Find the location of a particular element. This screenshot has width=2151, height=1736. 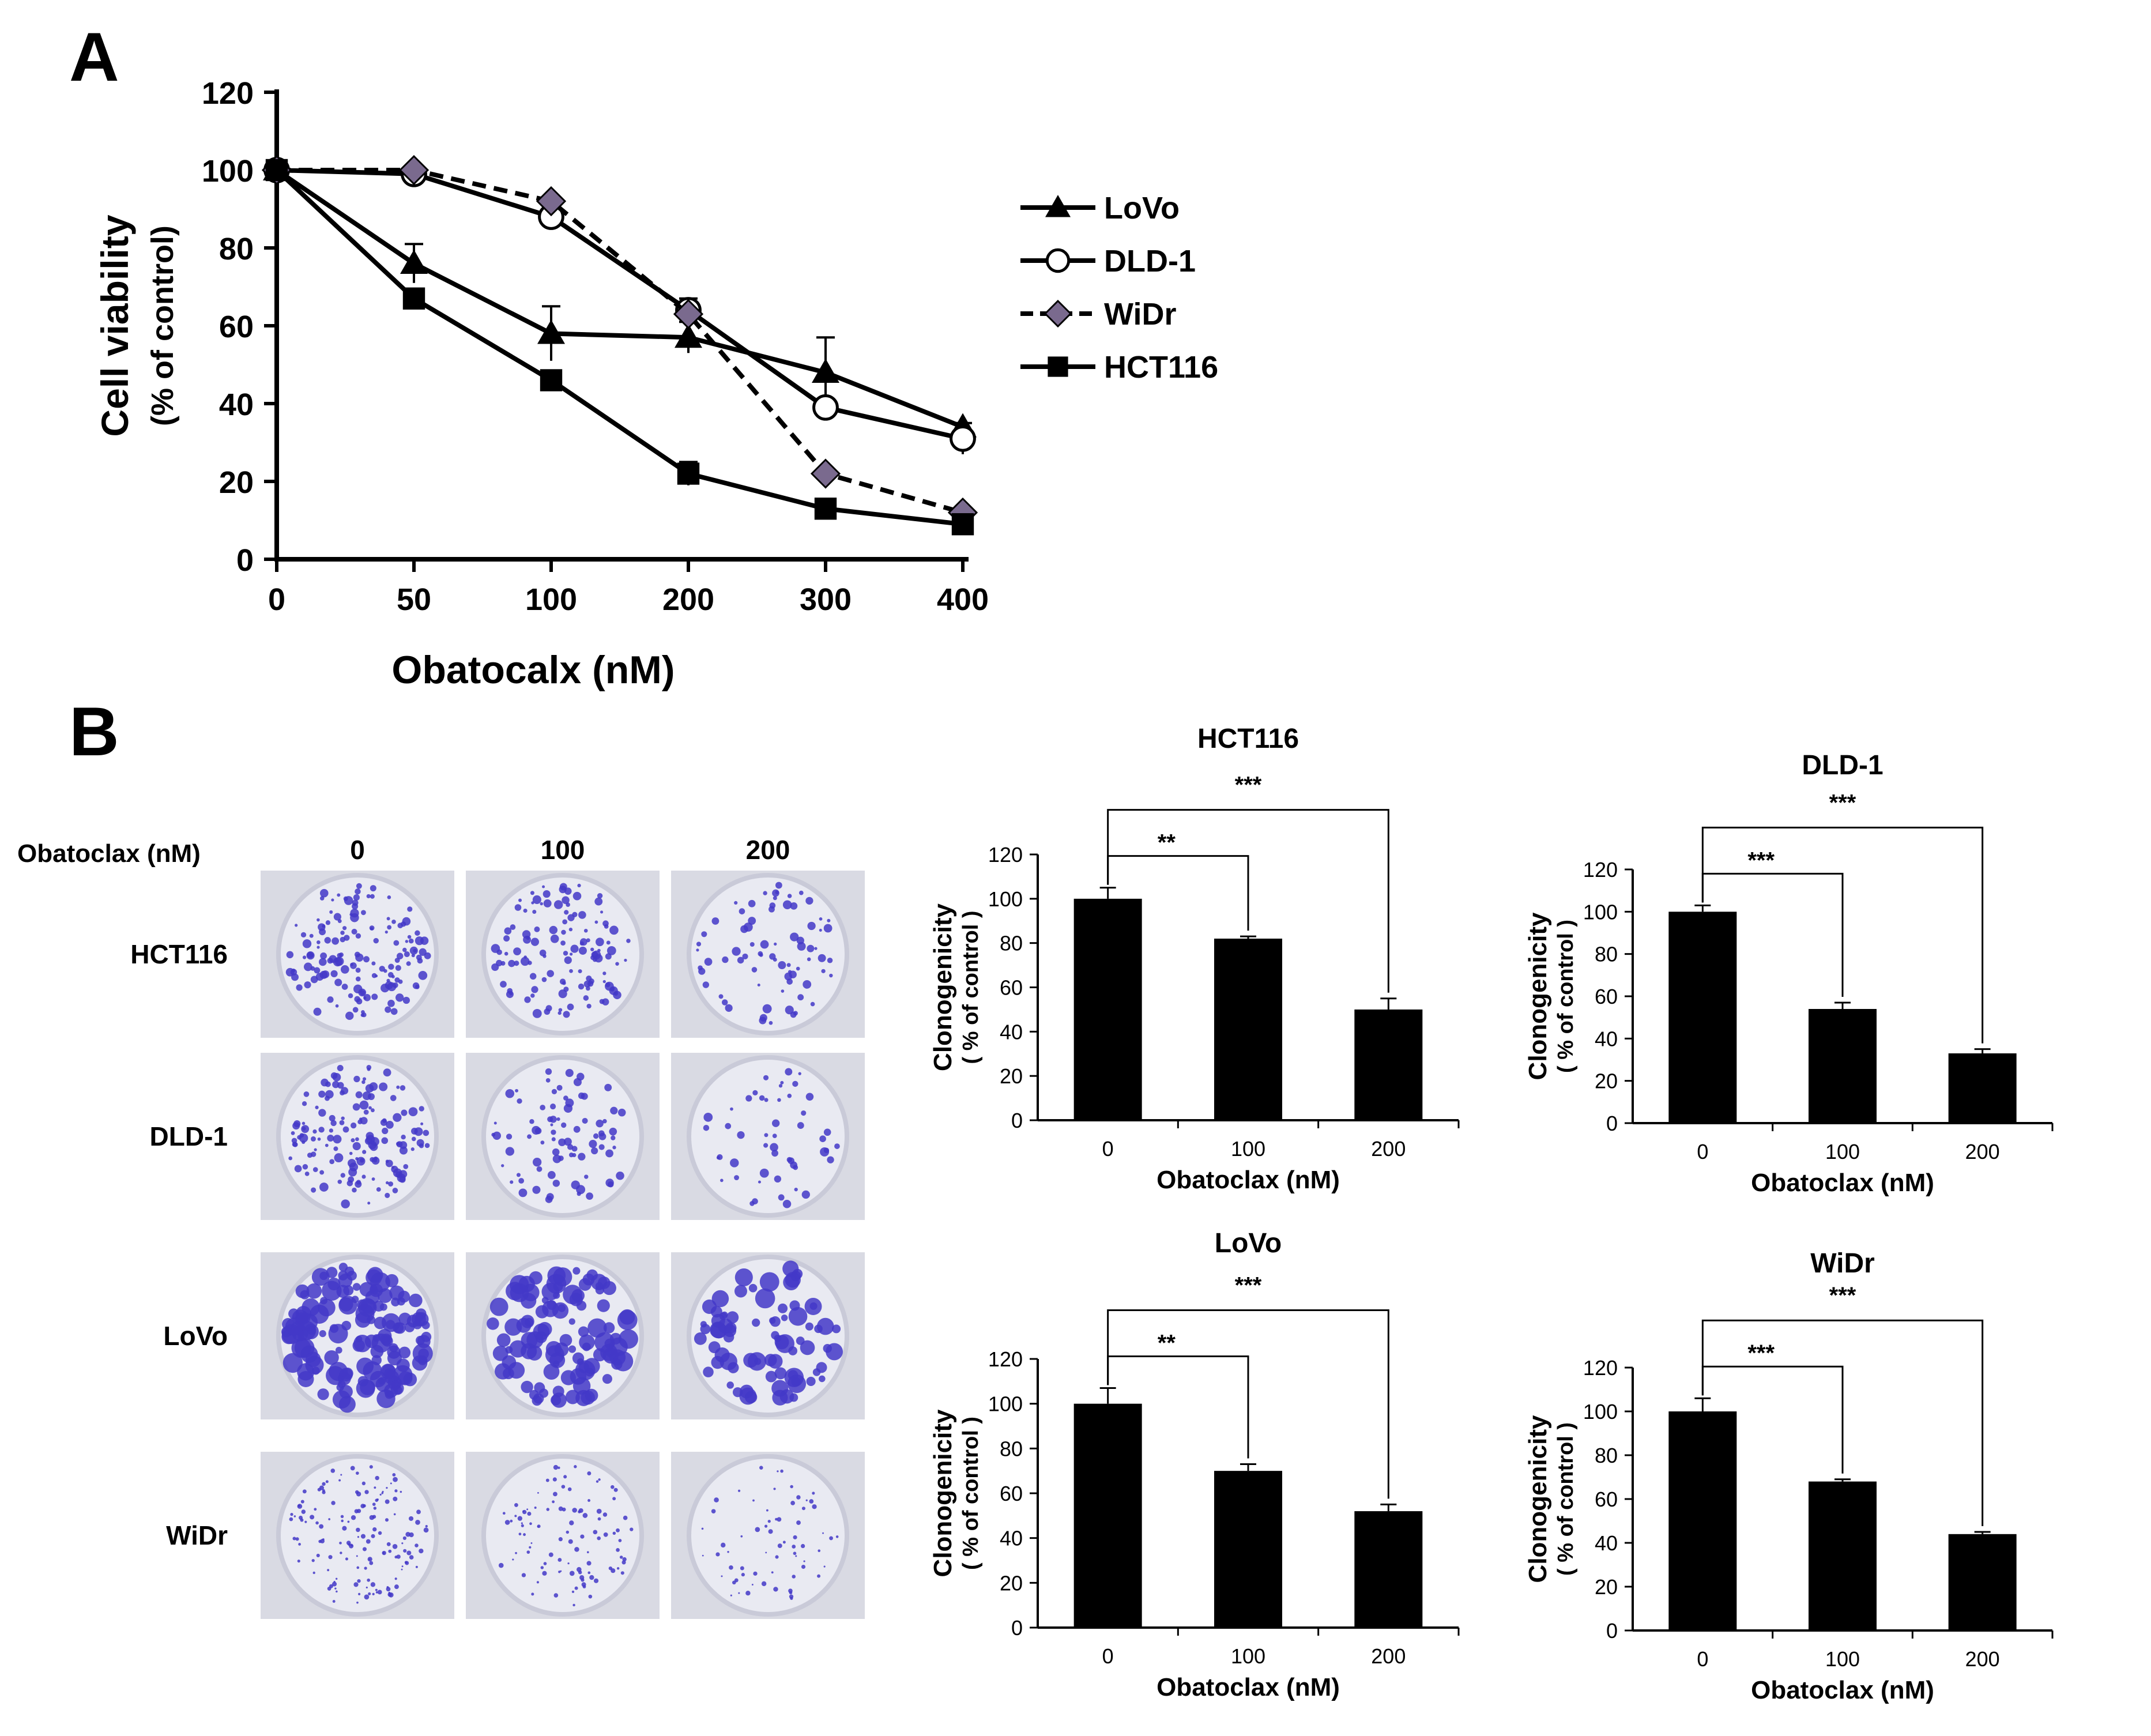

x-tick-label: 100 is located at coordinates (1248, 1656).